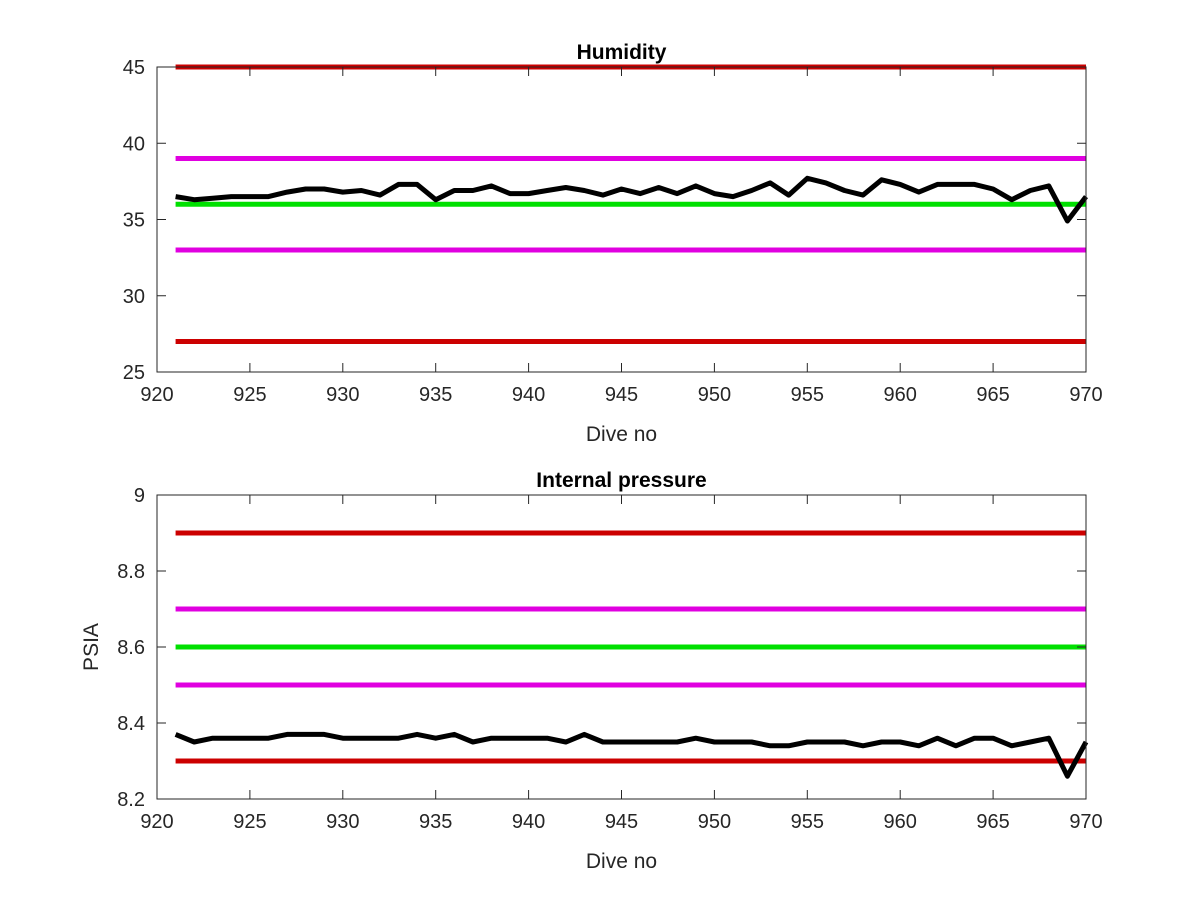 The width and height of the screenshot is (1200, 900). I want to click on y-tick-label: 9, so click(139, 496).